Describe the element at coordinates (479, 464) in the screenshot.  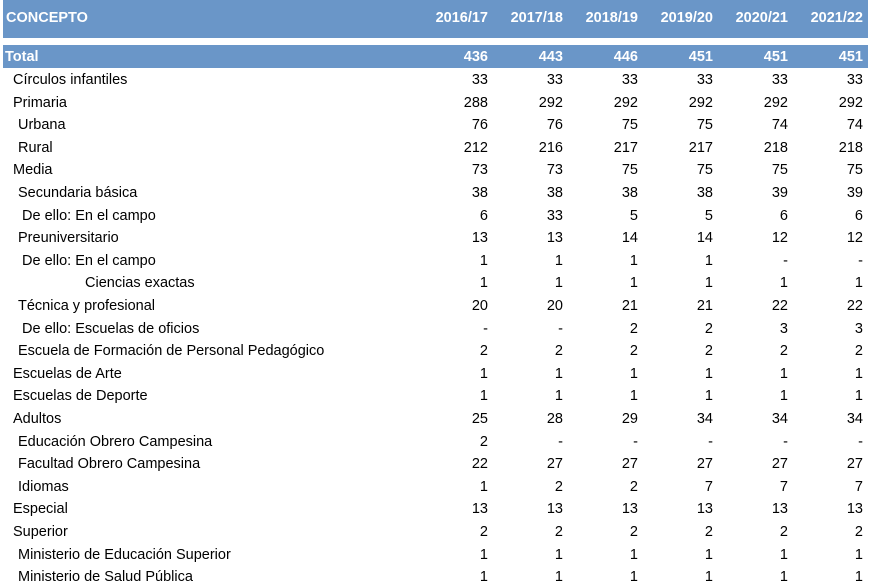
I see `row-value: 22` at that location.